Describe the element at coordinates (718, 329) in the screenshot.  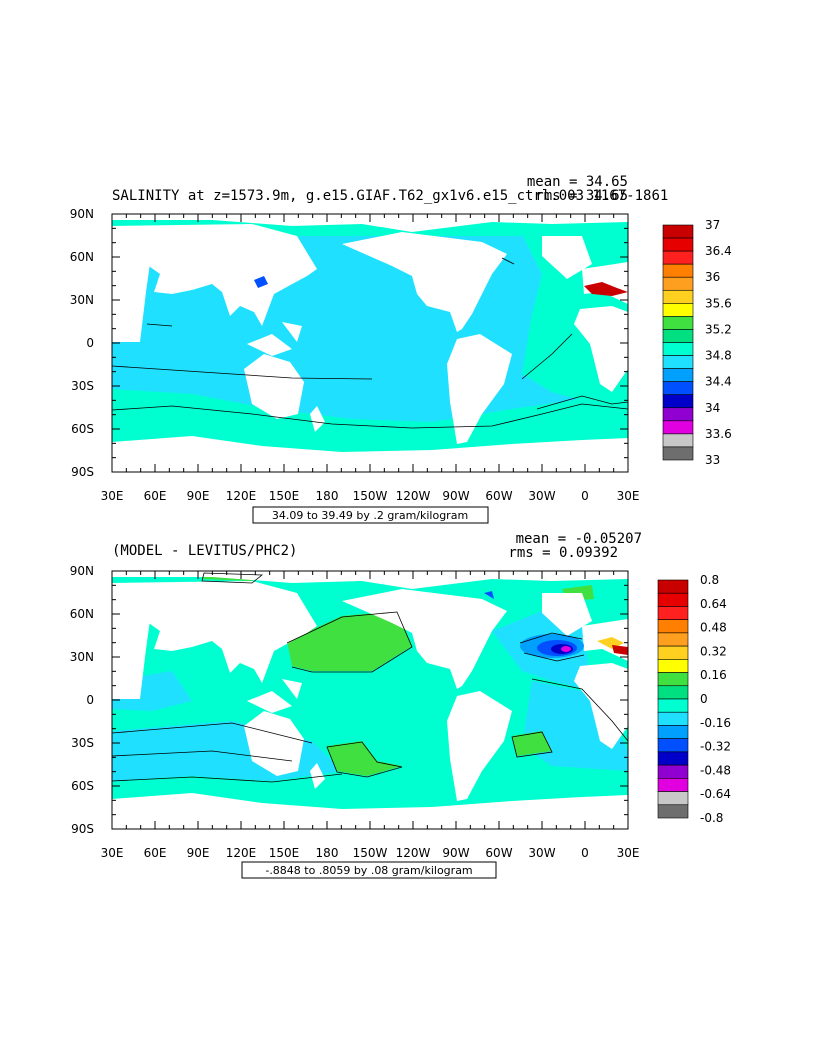
I see `colorbar-label: 35.2` at that location.